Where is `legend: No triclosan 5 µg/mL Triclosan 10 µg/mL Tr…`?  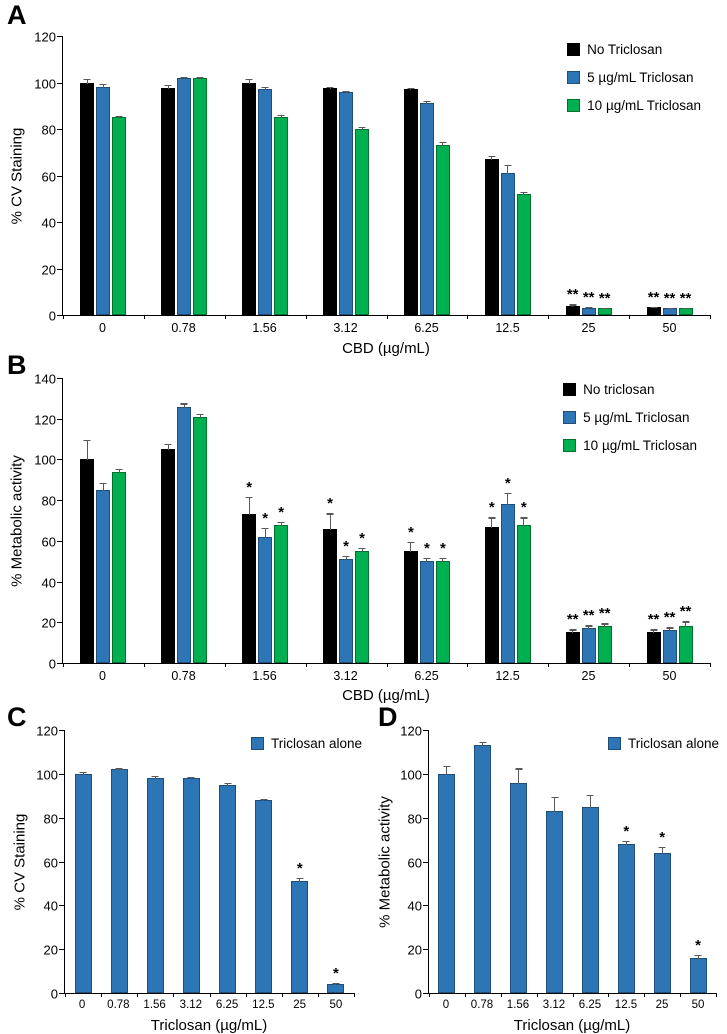
legend: No triclosan 5 µg/mL Triclosan 10 µg/mL Tr… is located at coordinates (630, 417).